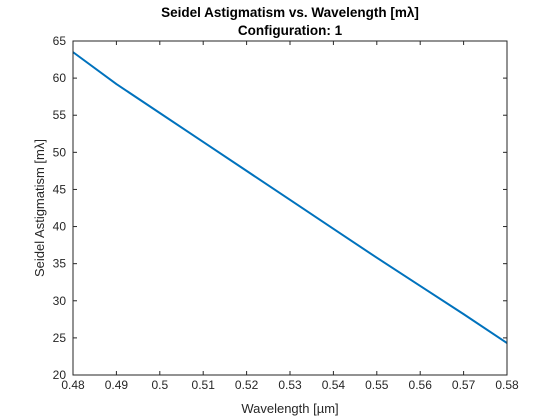  What do you see at coordinates (60, 338) in the screenshot?
I see `y-tick-label: 25` at bounding box center [60, 338].